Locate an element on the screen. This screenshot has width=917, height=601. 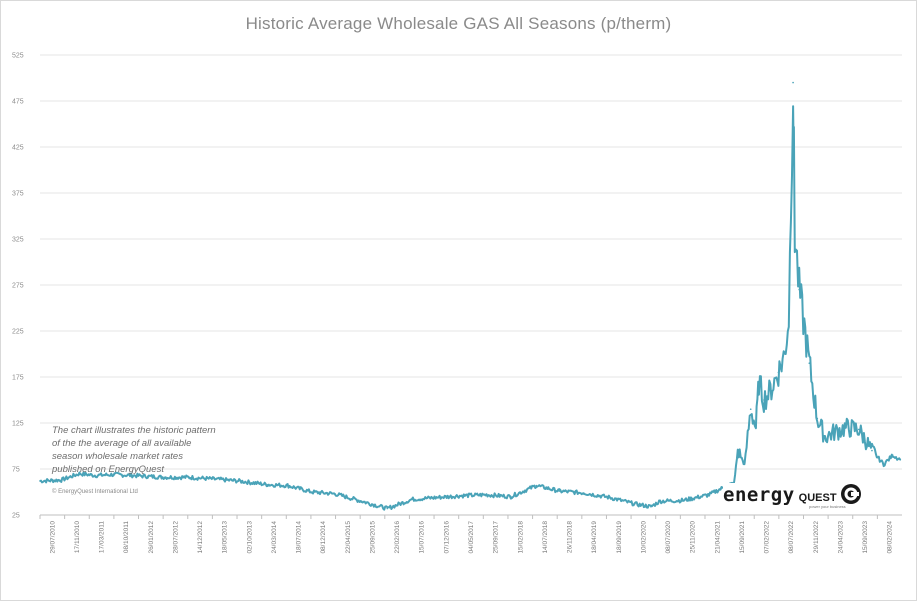
x-tick-label: 15/07/2016 is located at coordinates (422, 537).